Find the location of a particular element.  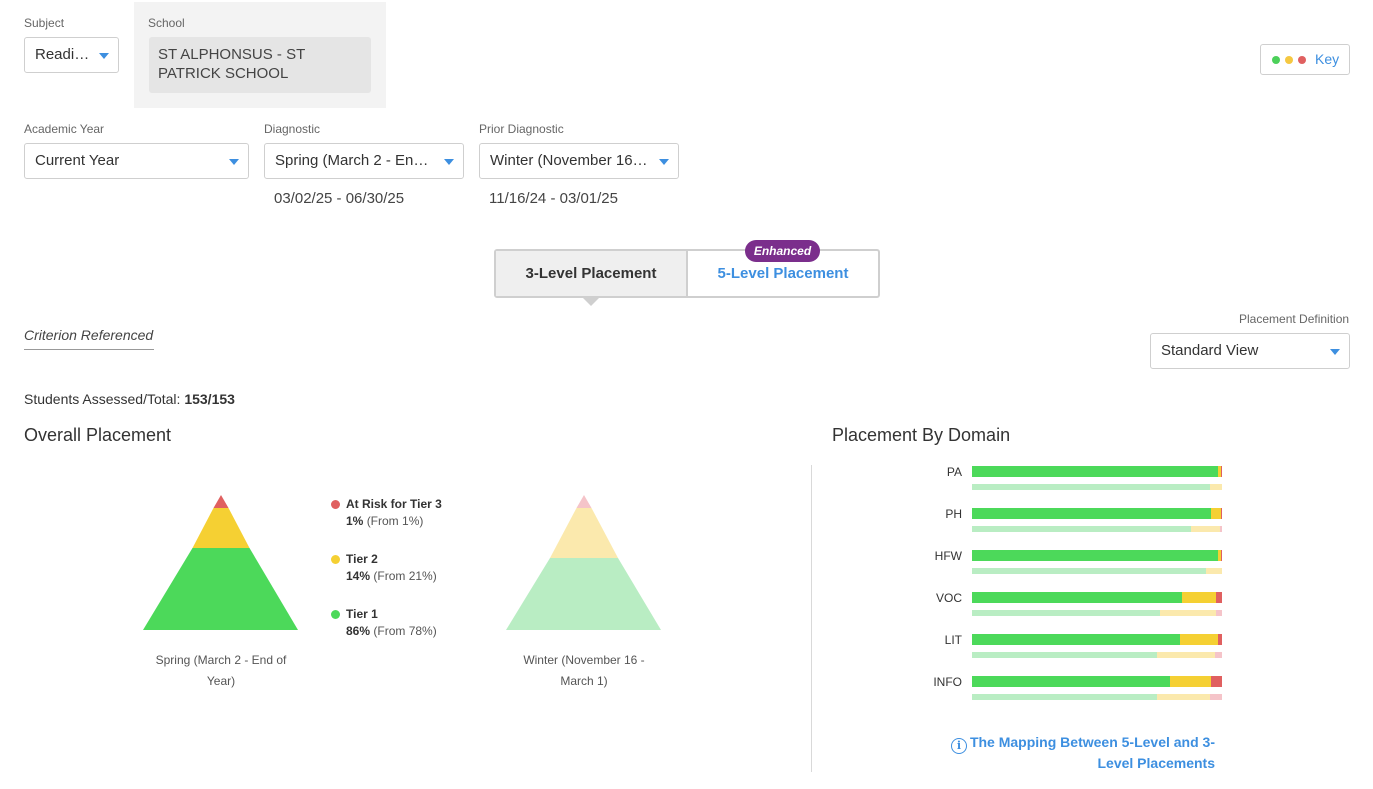

diagnostic-label: Diagnostic is located at coordinates (292, 129).